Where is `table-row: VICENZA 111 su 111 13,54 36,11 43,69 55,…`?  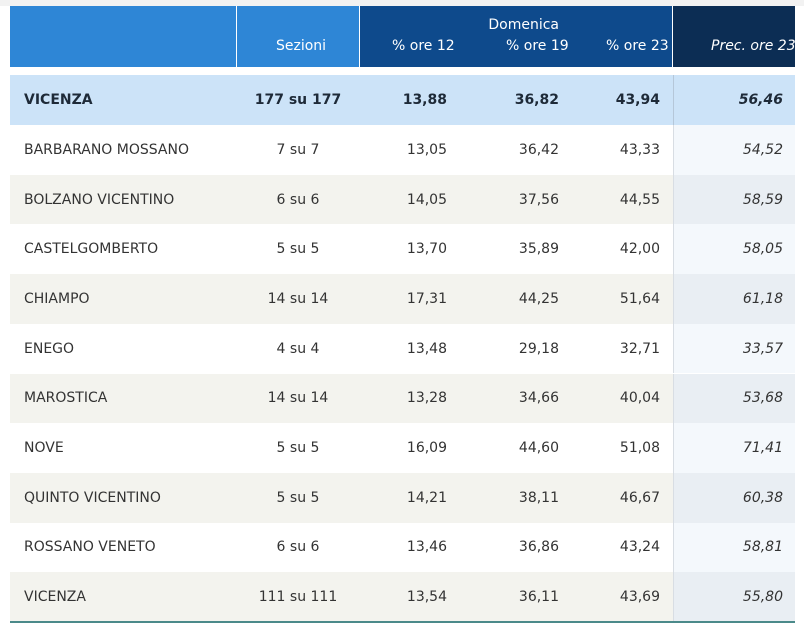 table-row: VICENZA 111 su 111 13,54 36,11 43,69 55,… is located at coordinates (402, 597).